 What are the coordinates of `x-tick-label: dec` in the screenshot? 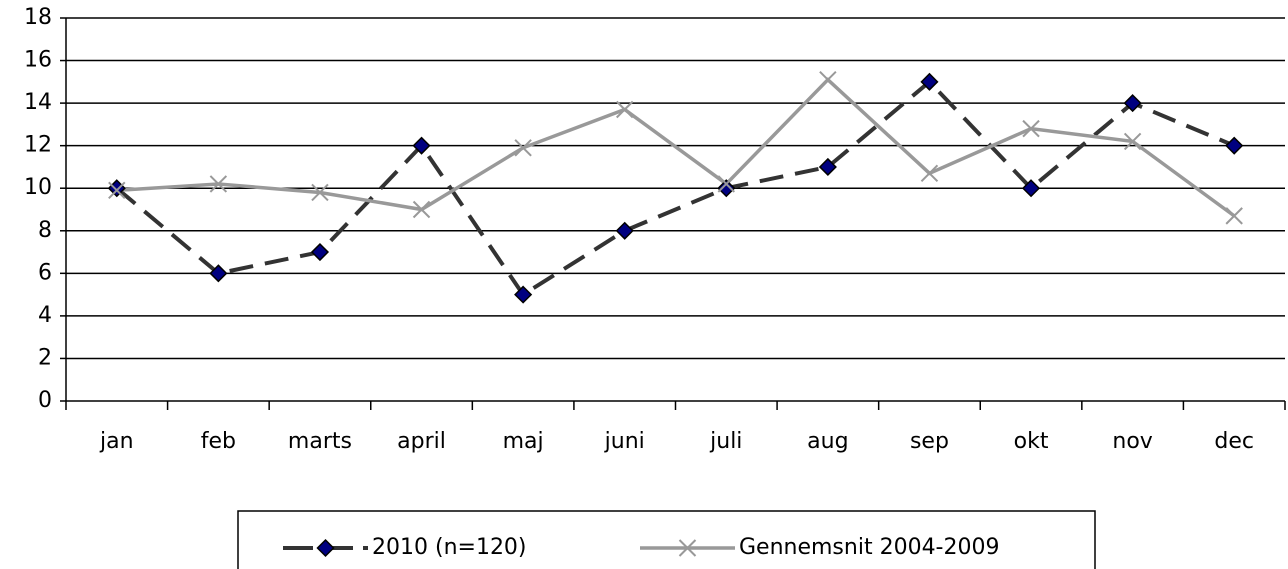 It's located at (1234, 441).